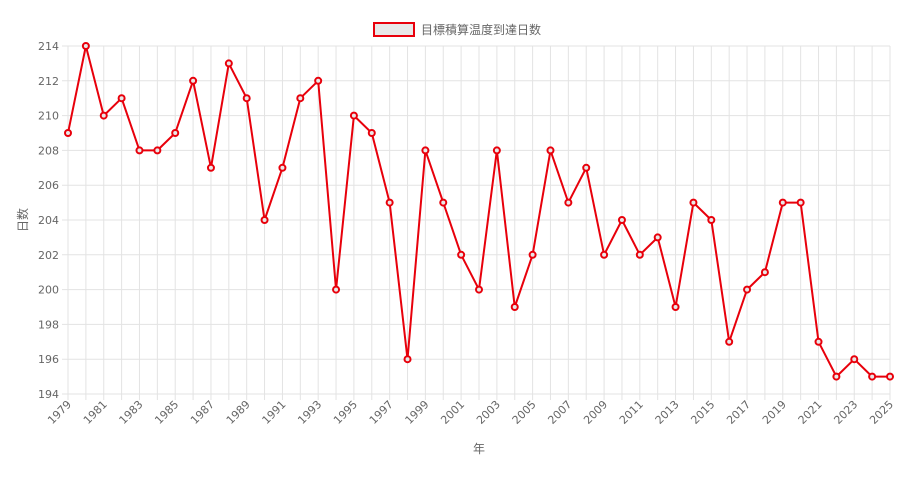 Image resolution: width=918 pixels, height=482 pixels. I want to click on legend-swatch, so click(394, 29).